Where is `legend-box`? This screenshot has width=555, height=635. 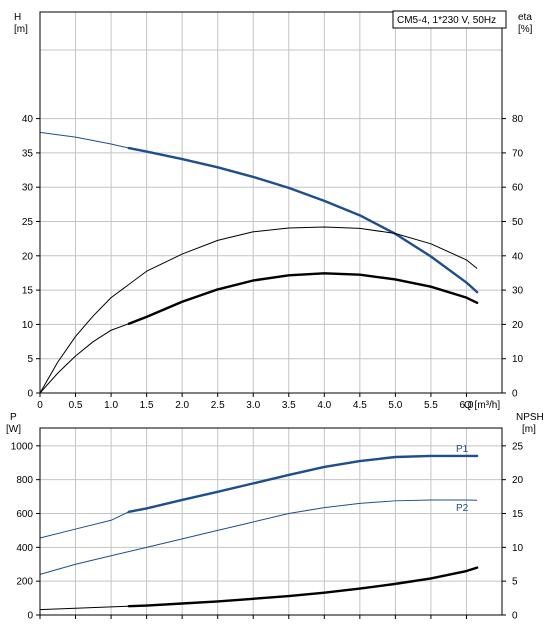
legend-box is located at coordinates (449, 19).